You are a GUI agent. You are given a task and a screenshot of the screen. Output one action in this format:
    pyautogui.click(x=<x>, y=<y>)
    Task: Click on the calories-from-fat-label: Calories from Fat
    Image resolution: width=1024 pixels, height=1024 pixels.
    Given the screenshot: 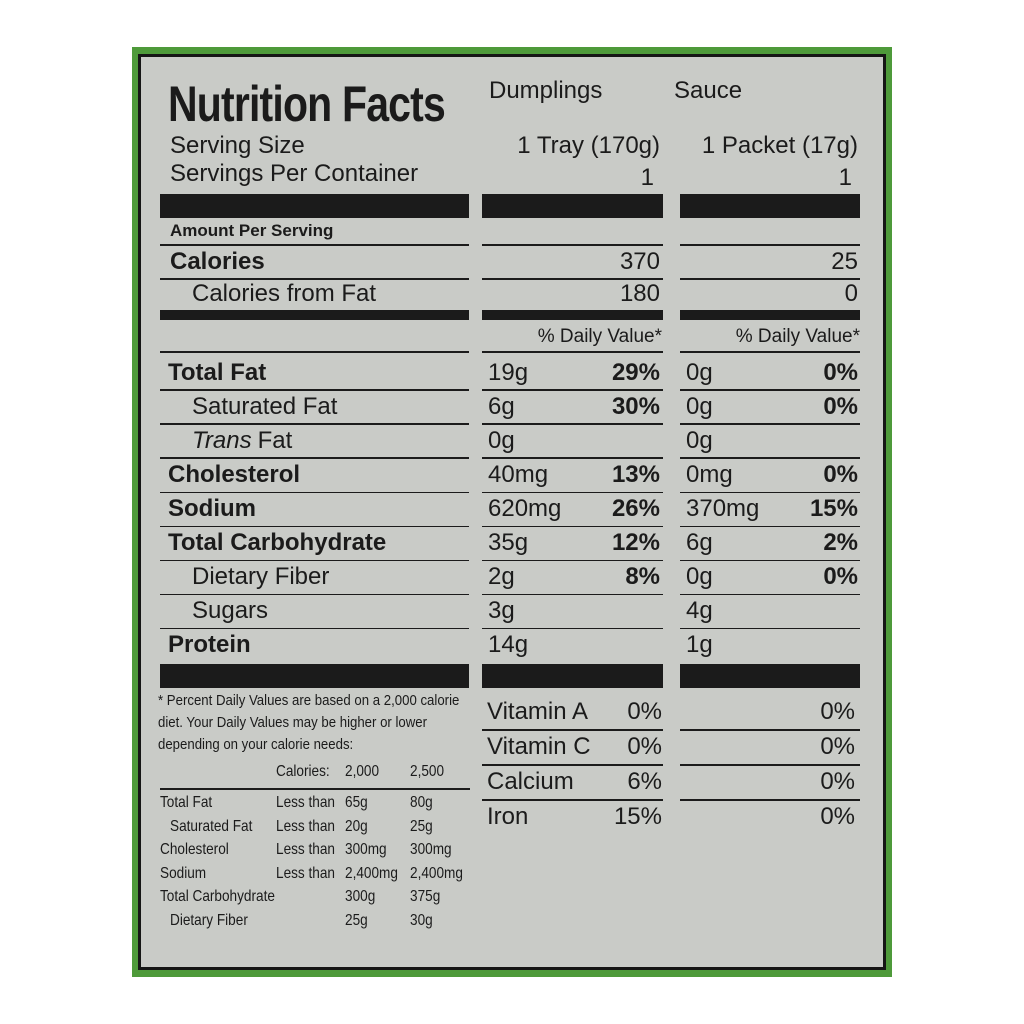 What is the action you would take?
    pyautogui.click(x=284, y=293)
    